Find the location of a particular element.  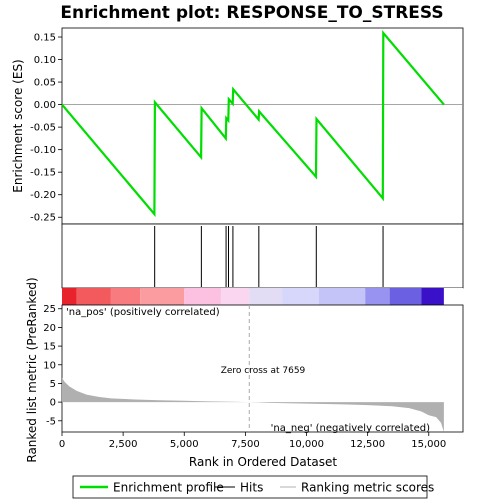

positive-correlation-label: 'na_pos' (positively correlated) is located at coordinates (143, 312).